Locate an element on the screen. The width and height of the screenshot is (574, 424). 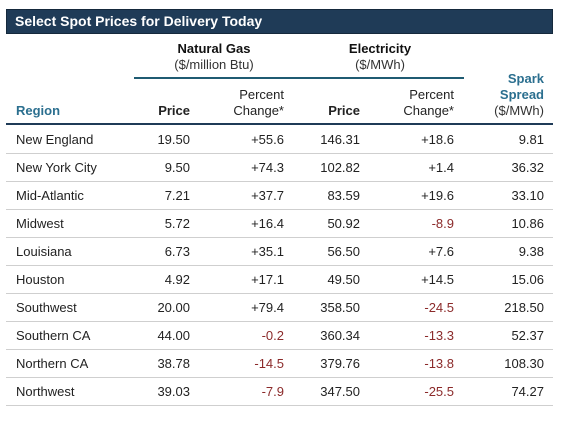
cell-region: New England is located at coordinates (55, 139).